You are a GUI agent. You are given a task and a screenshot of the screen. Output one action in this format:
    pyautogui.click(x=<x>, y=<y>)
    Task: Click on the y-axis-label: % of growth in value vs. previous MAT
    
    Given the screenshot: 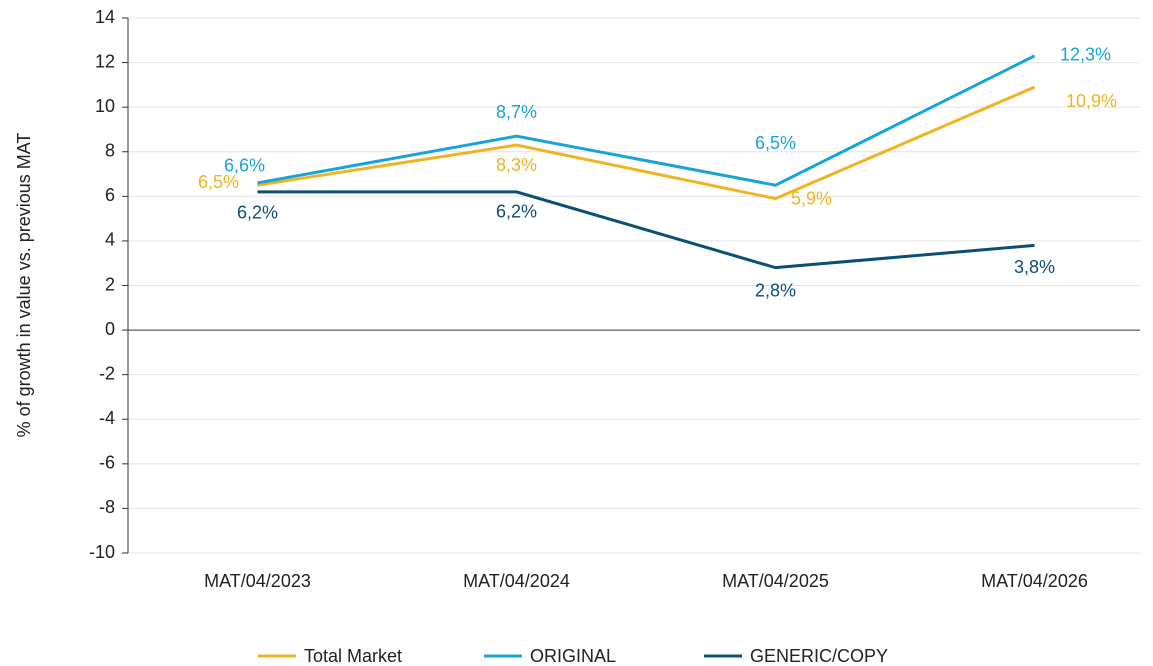 What is the action you would take?
    pyautogui.click(x=24, y=285)
    